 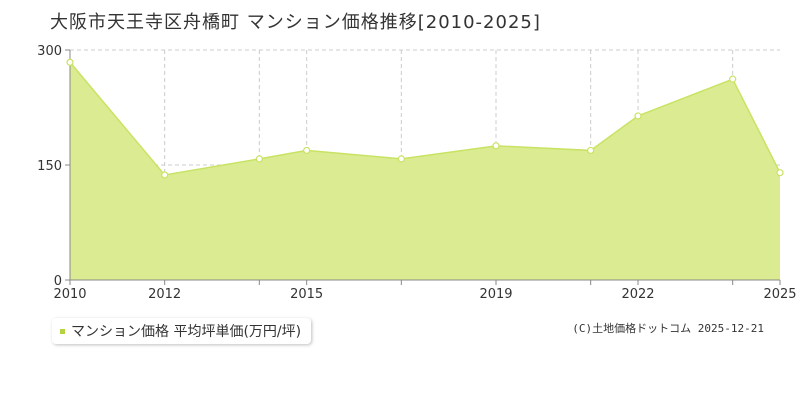 I want to click on x-tick-label: 2010, so click(x=69, y=294).